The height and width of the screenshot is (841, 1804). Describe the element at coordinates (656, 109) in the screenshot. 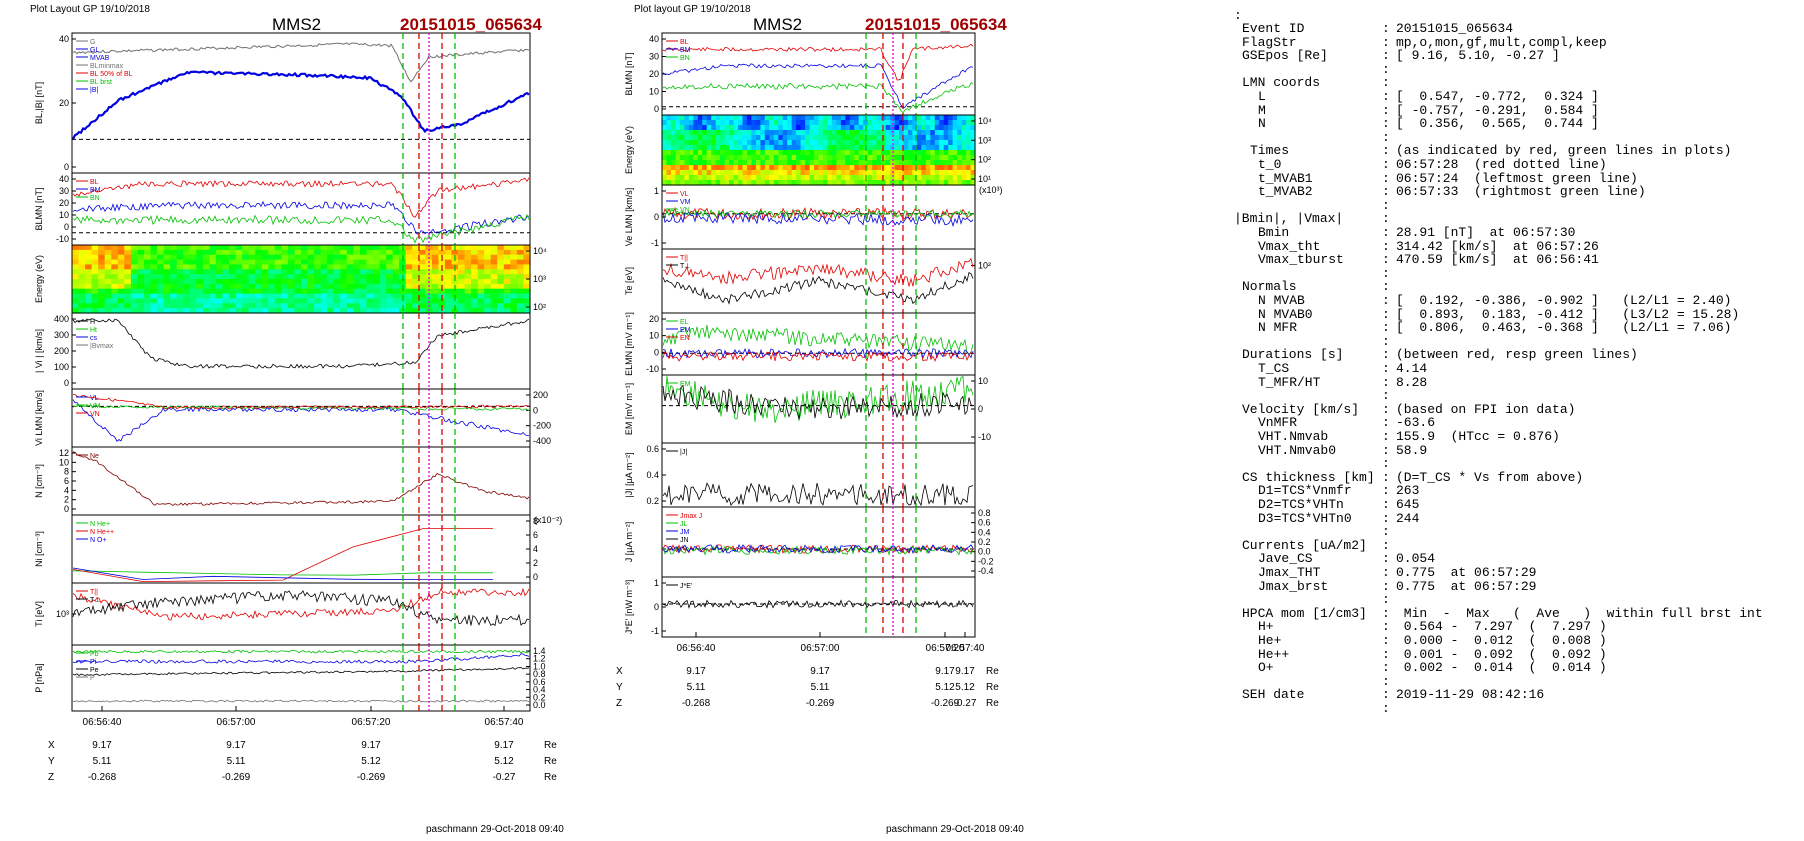

I see `y-tick-label: 0` at that location.